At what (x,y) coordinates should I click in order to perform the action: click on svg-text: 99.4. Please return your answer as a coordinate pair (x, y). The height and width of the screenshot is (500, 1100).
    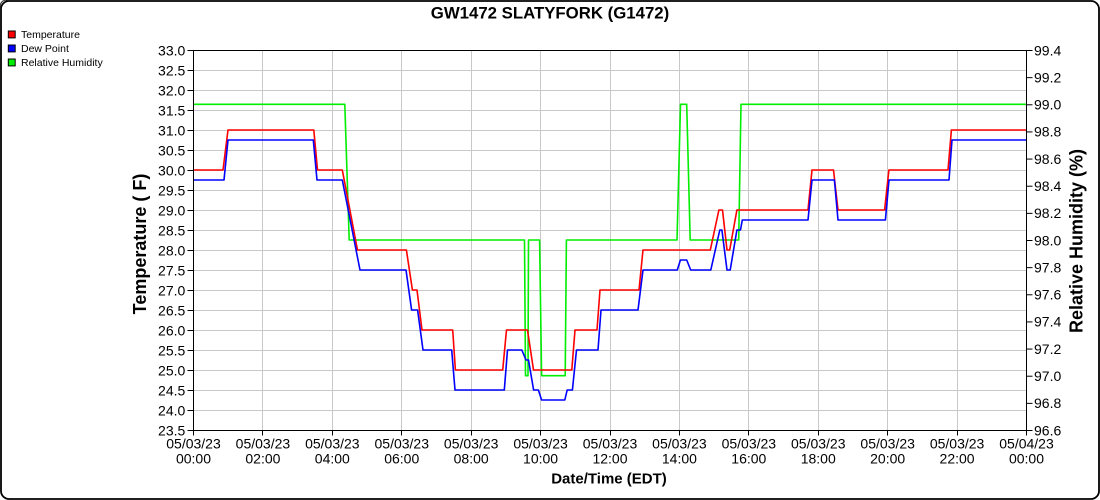
    Looking at the image, I should click on (1047, 50).